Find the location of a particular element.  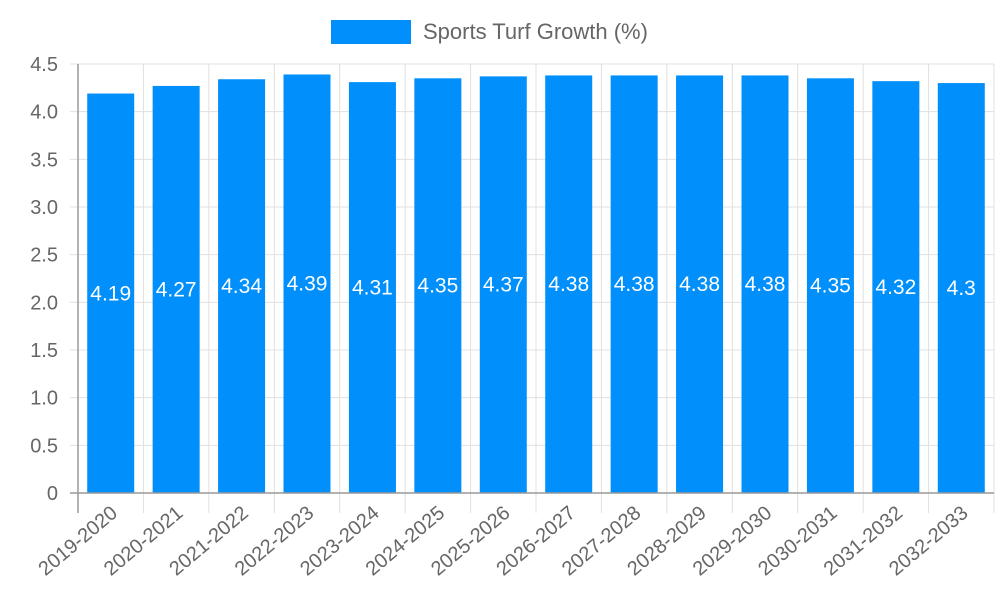

y-tick-label: 1.5 is located at coordinates (44, 351).